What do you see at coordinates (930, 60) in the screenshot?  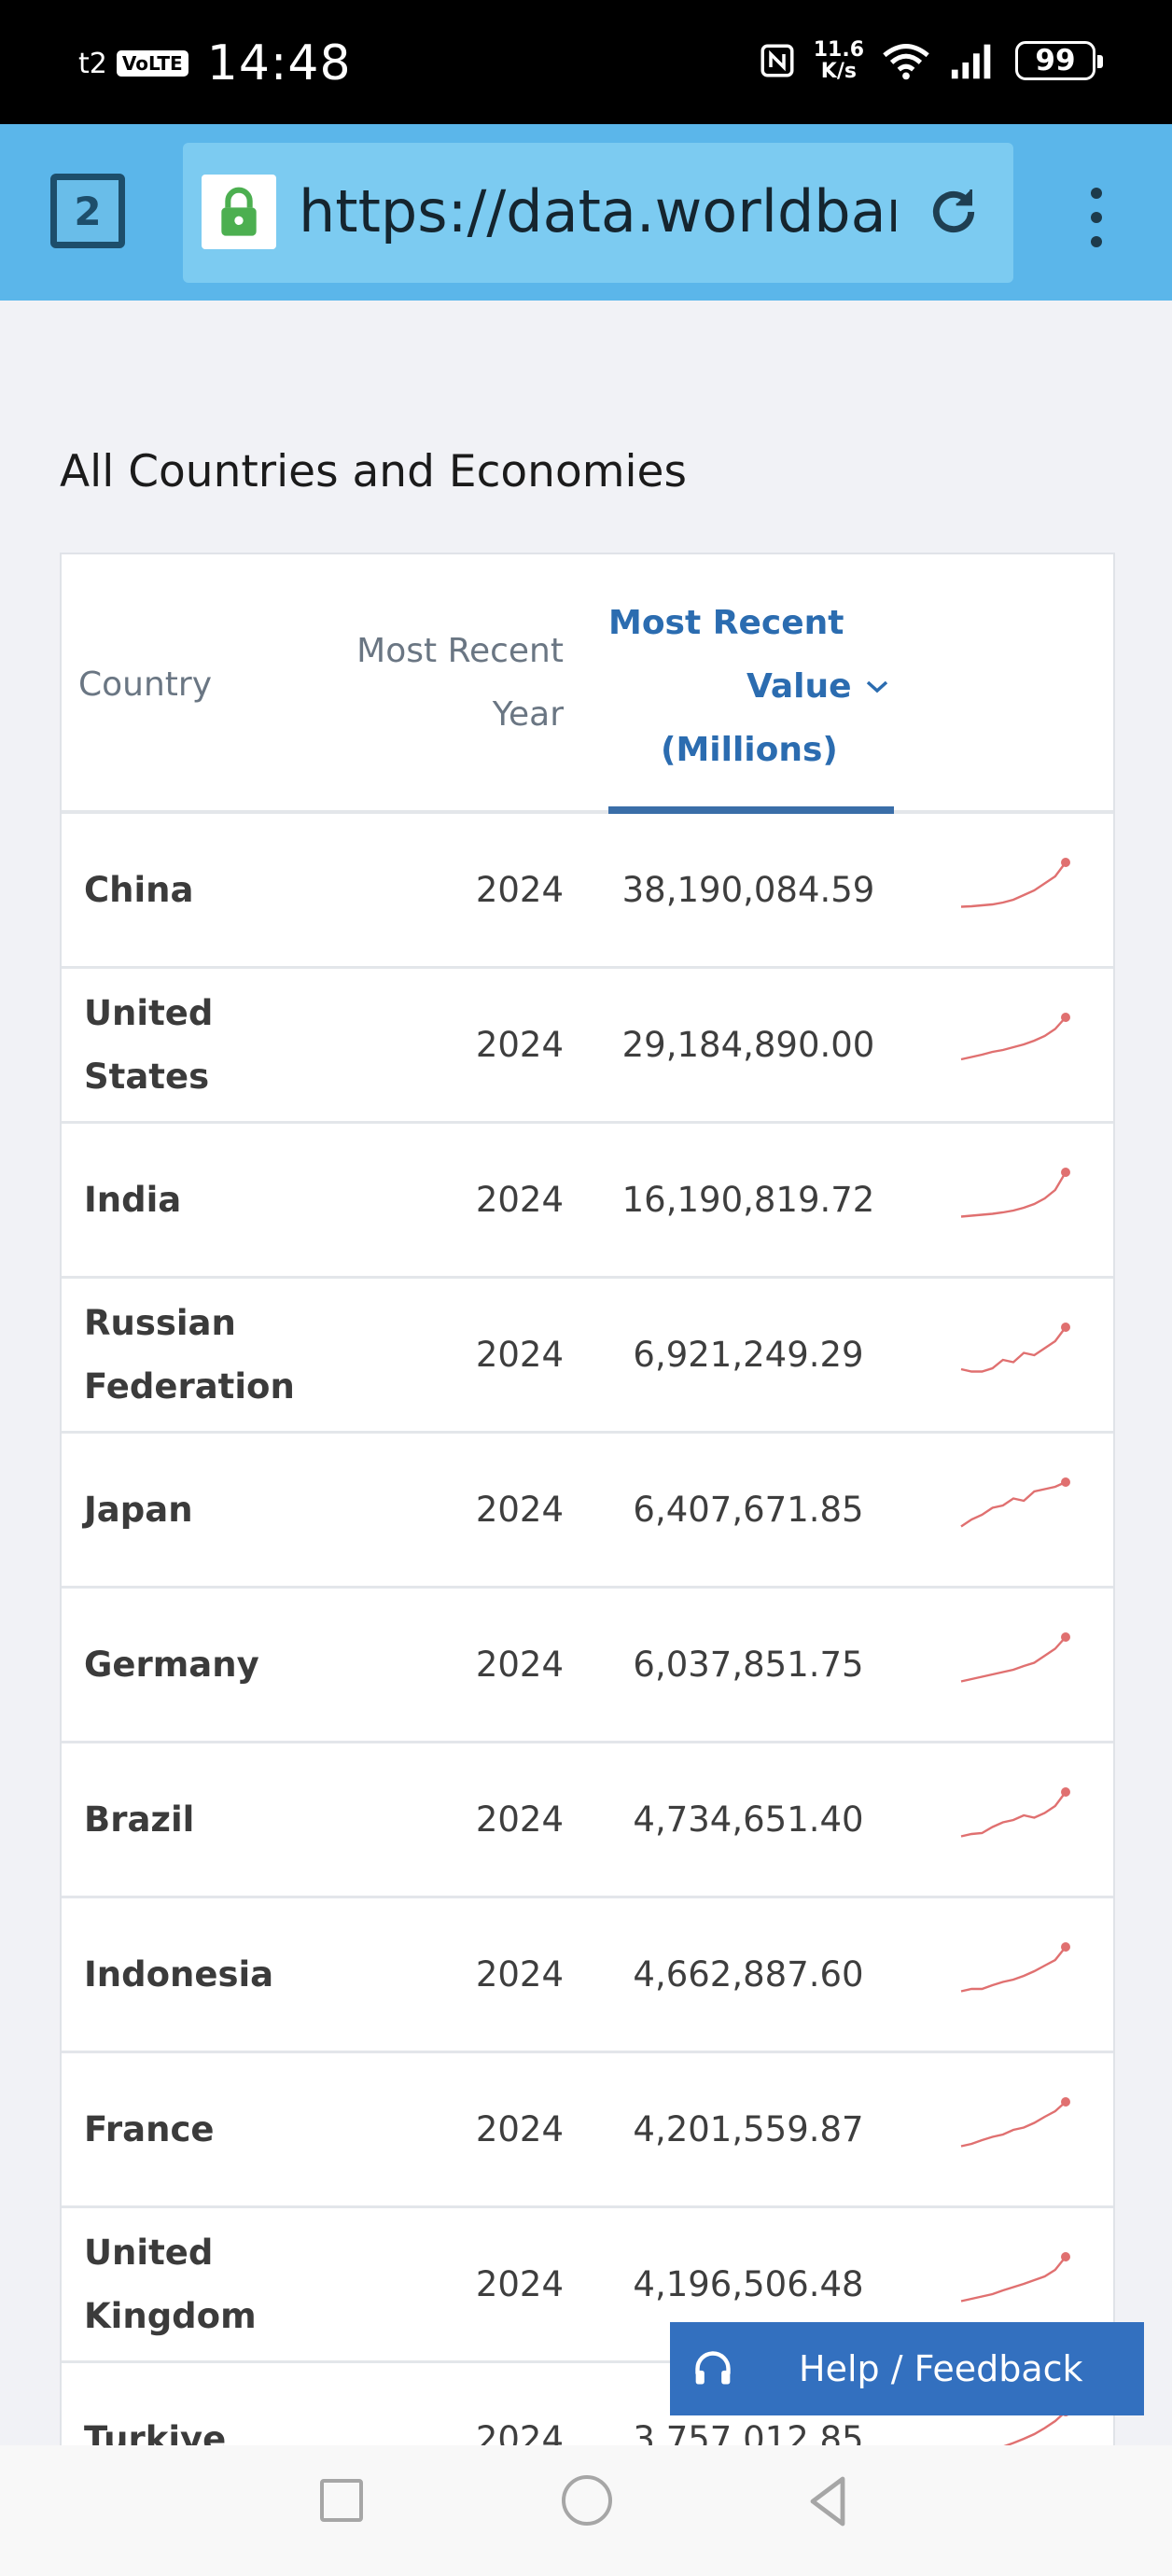 I see `status-right: 11.6 K/s 99` at bounding box center [930, 60].